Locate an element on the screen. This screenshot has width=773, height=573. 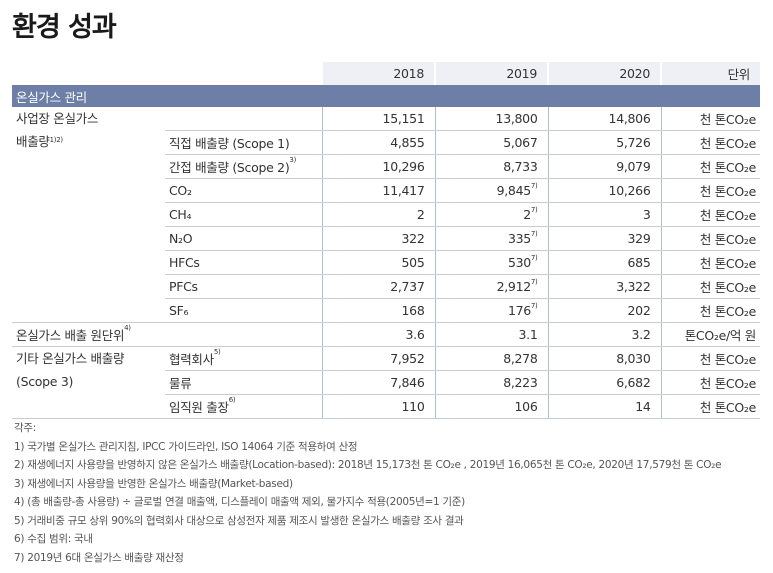
row-sublabel: 협력회사5) is located at coordinates (243, 358).